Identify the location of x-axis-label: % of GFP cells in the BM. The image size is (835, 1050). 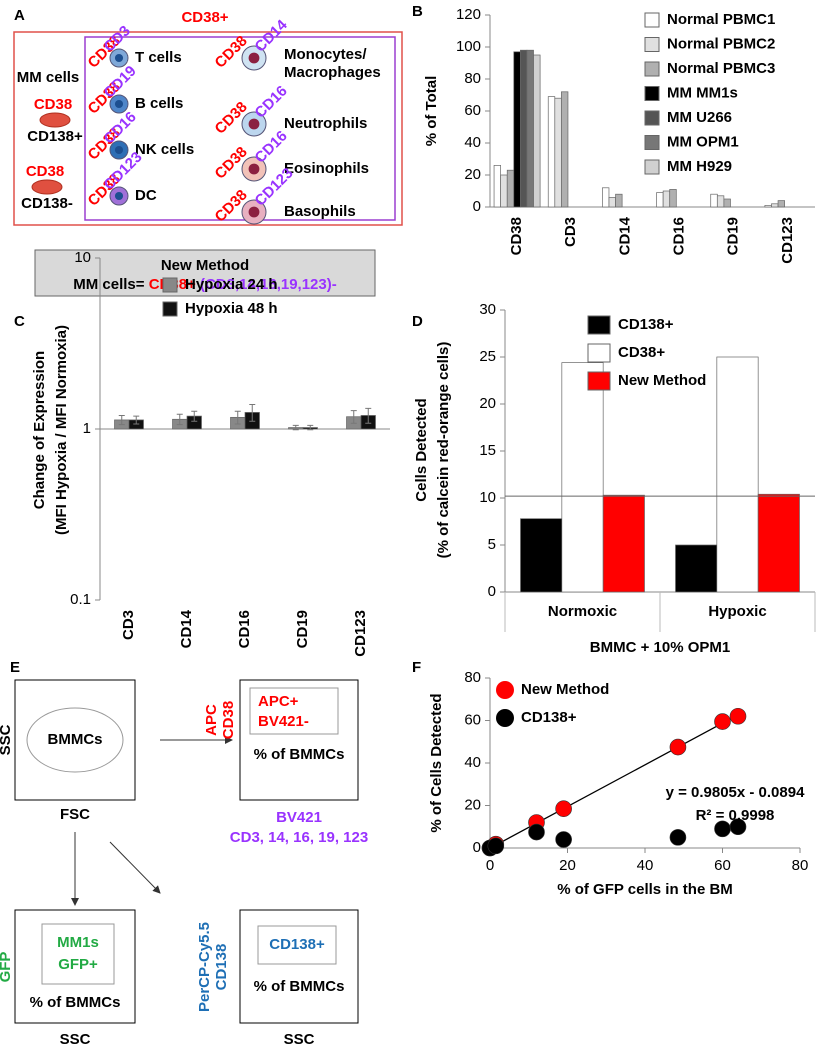
(645, 889).